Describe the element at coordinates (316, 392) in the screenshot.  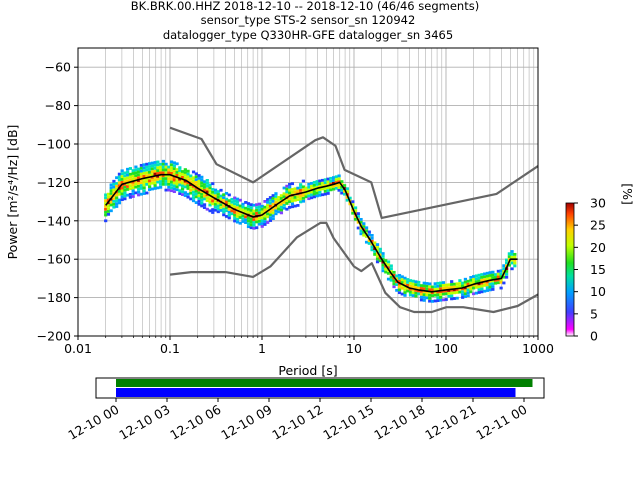
I see `timeline-bar-blue` at that location.